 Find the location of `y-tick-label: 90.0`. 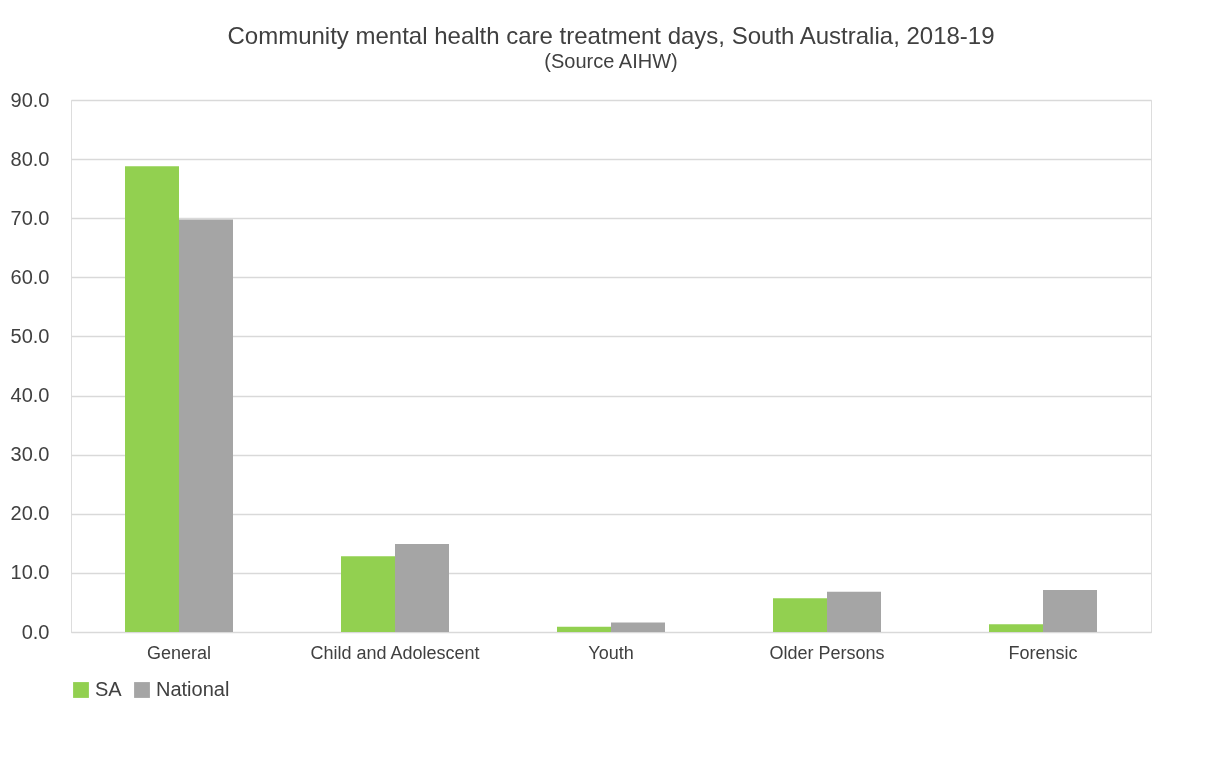

y-tick-label: 90.0 is located at coordinates (30, 99).